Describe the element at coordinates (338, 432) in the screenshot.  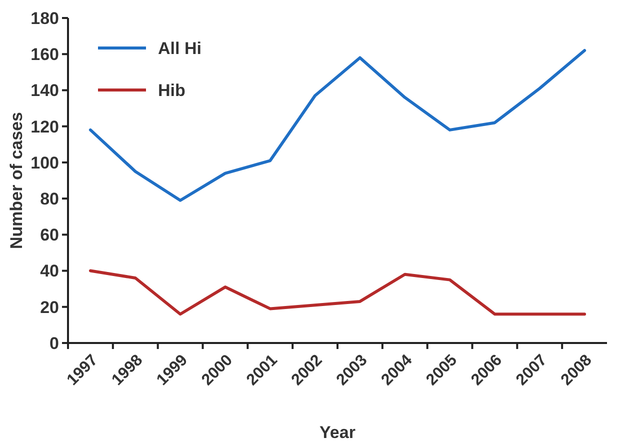
I see `x-axis-title: Year` at that location.